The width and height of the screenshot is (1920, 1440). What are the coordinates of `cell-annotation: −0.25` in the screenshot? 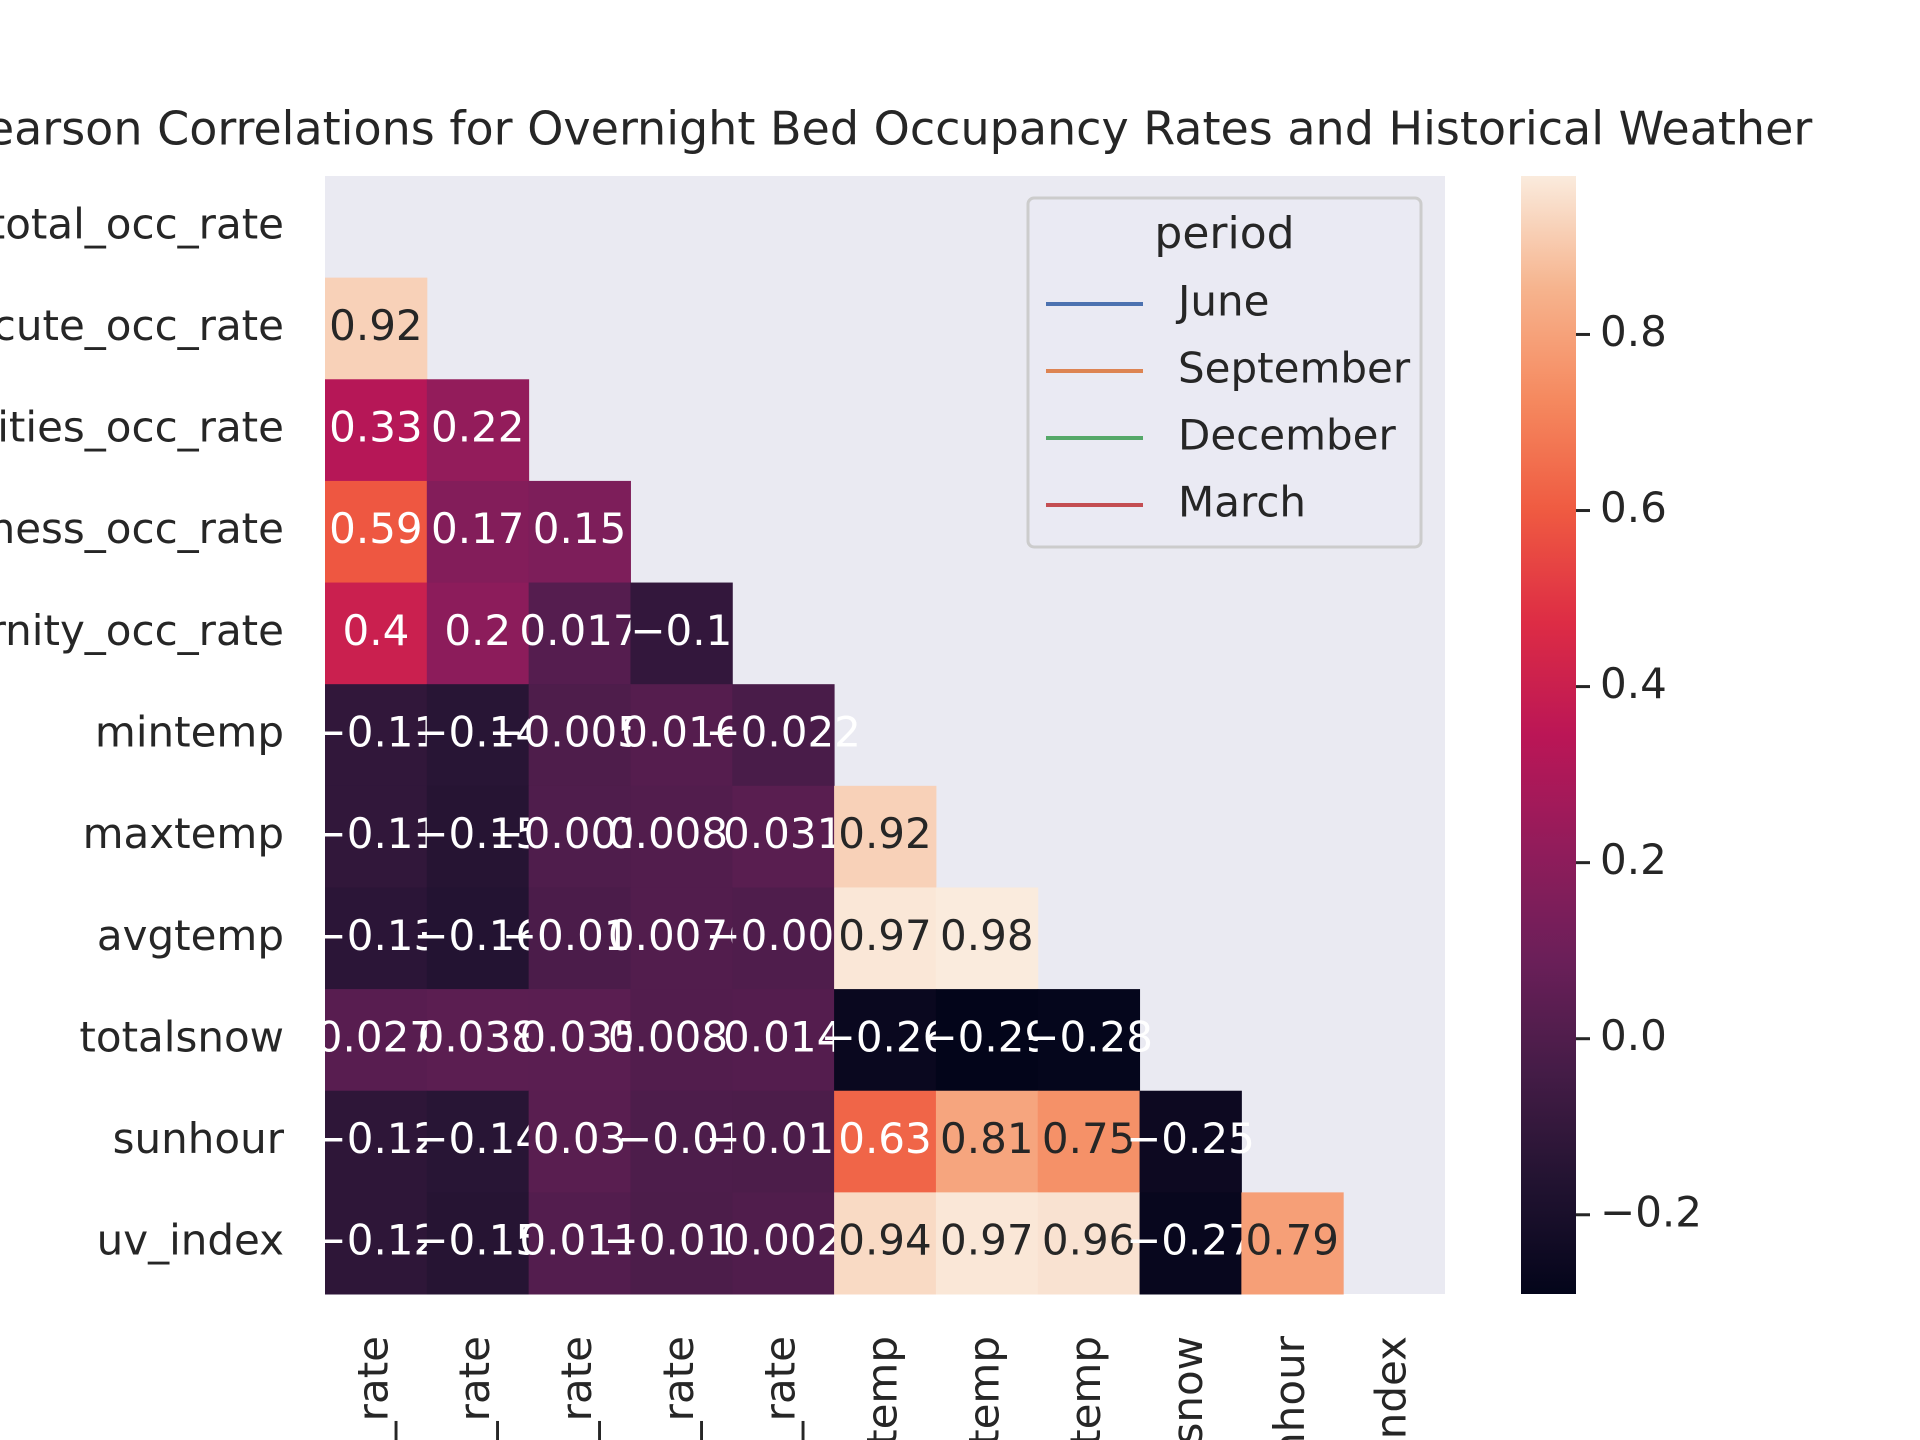 It's located at (1190, 1138).